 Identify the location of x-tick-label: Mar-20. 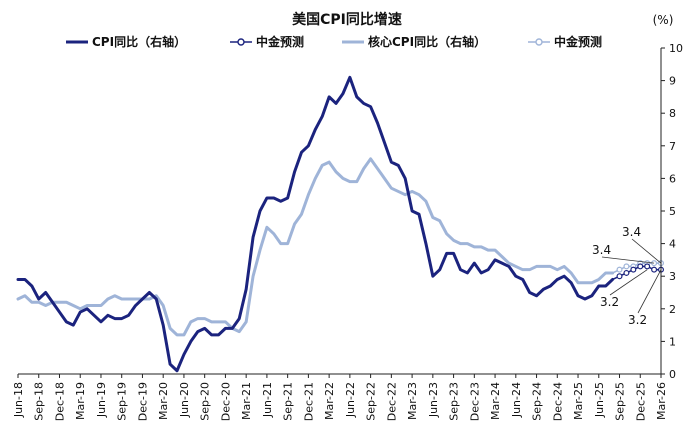
(163, 401).